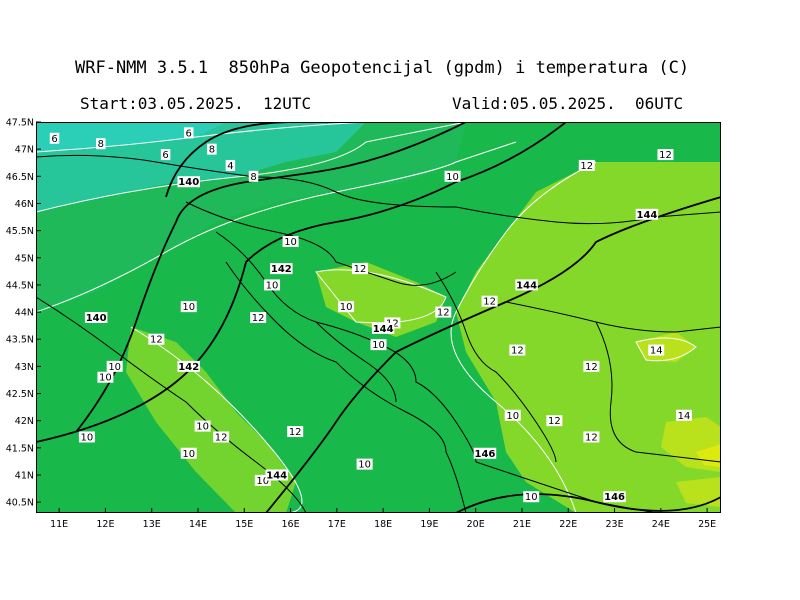 The height and width of the screenshot is (600, 800). I want to click on geo-label: 140, so click(96, 318).